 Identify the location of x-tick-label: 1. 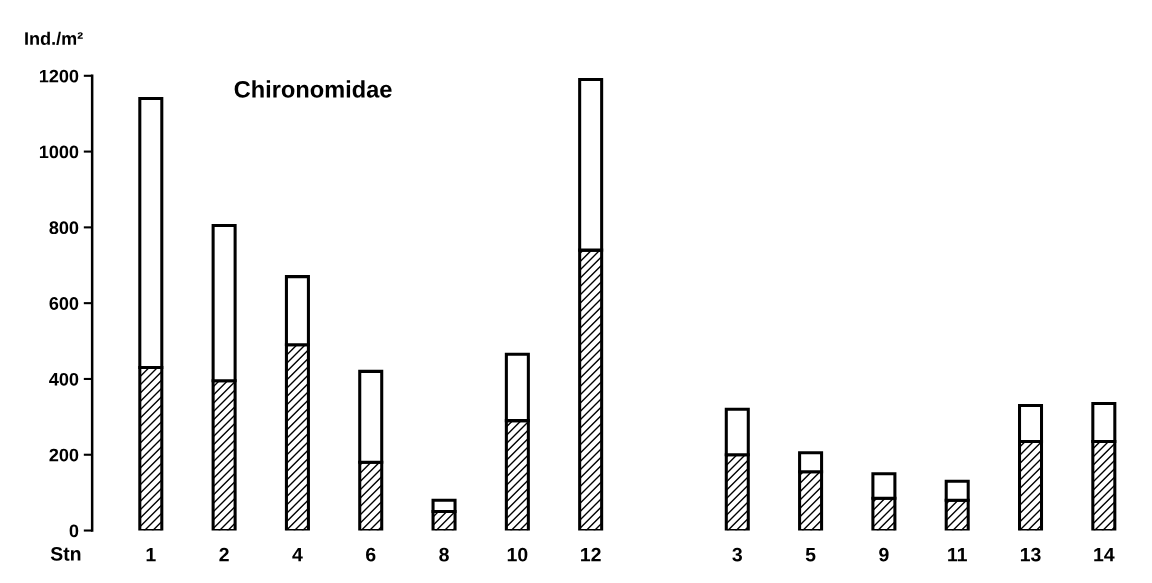
(151, 554).